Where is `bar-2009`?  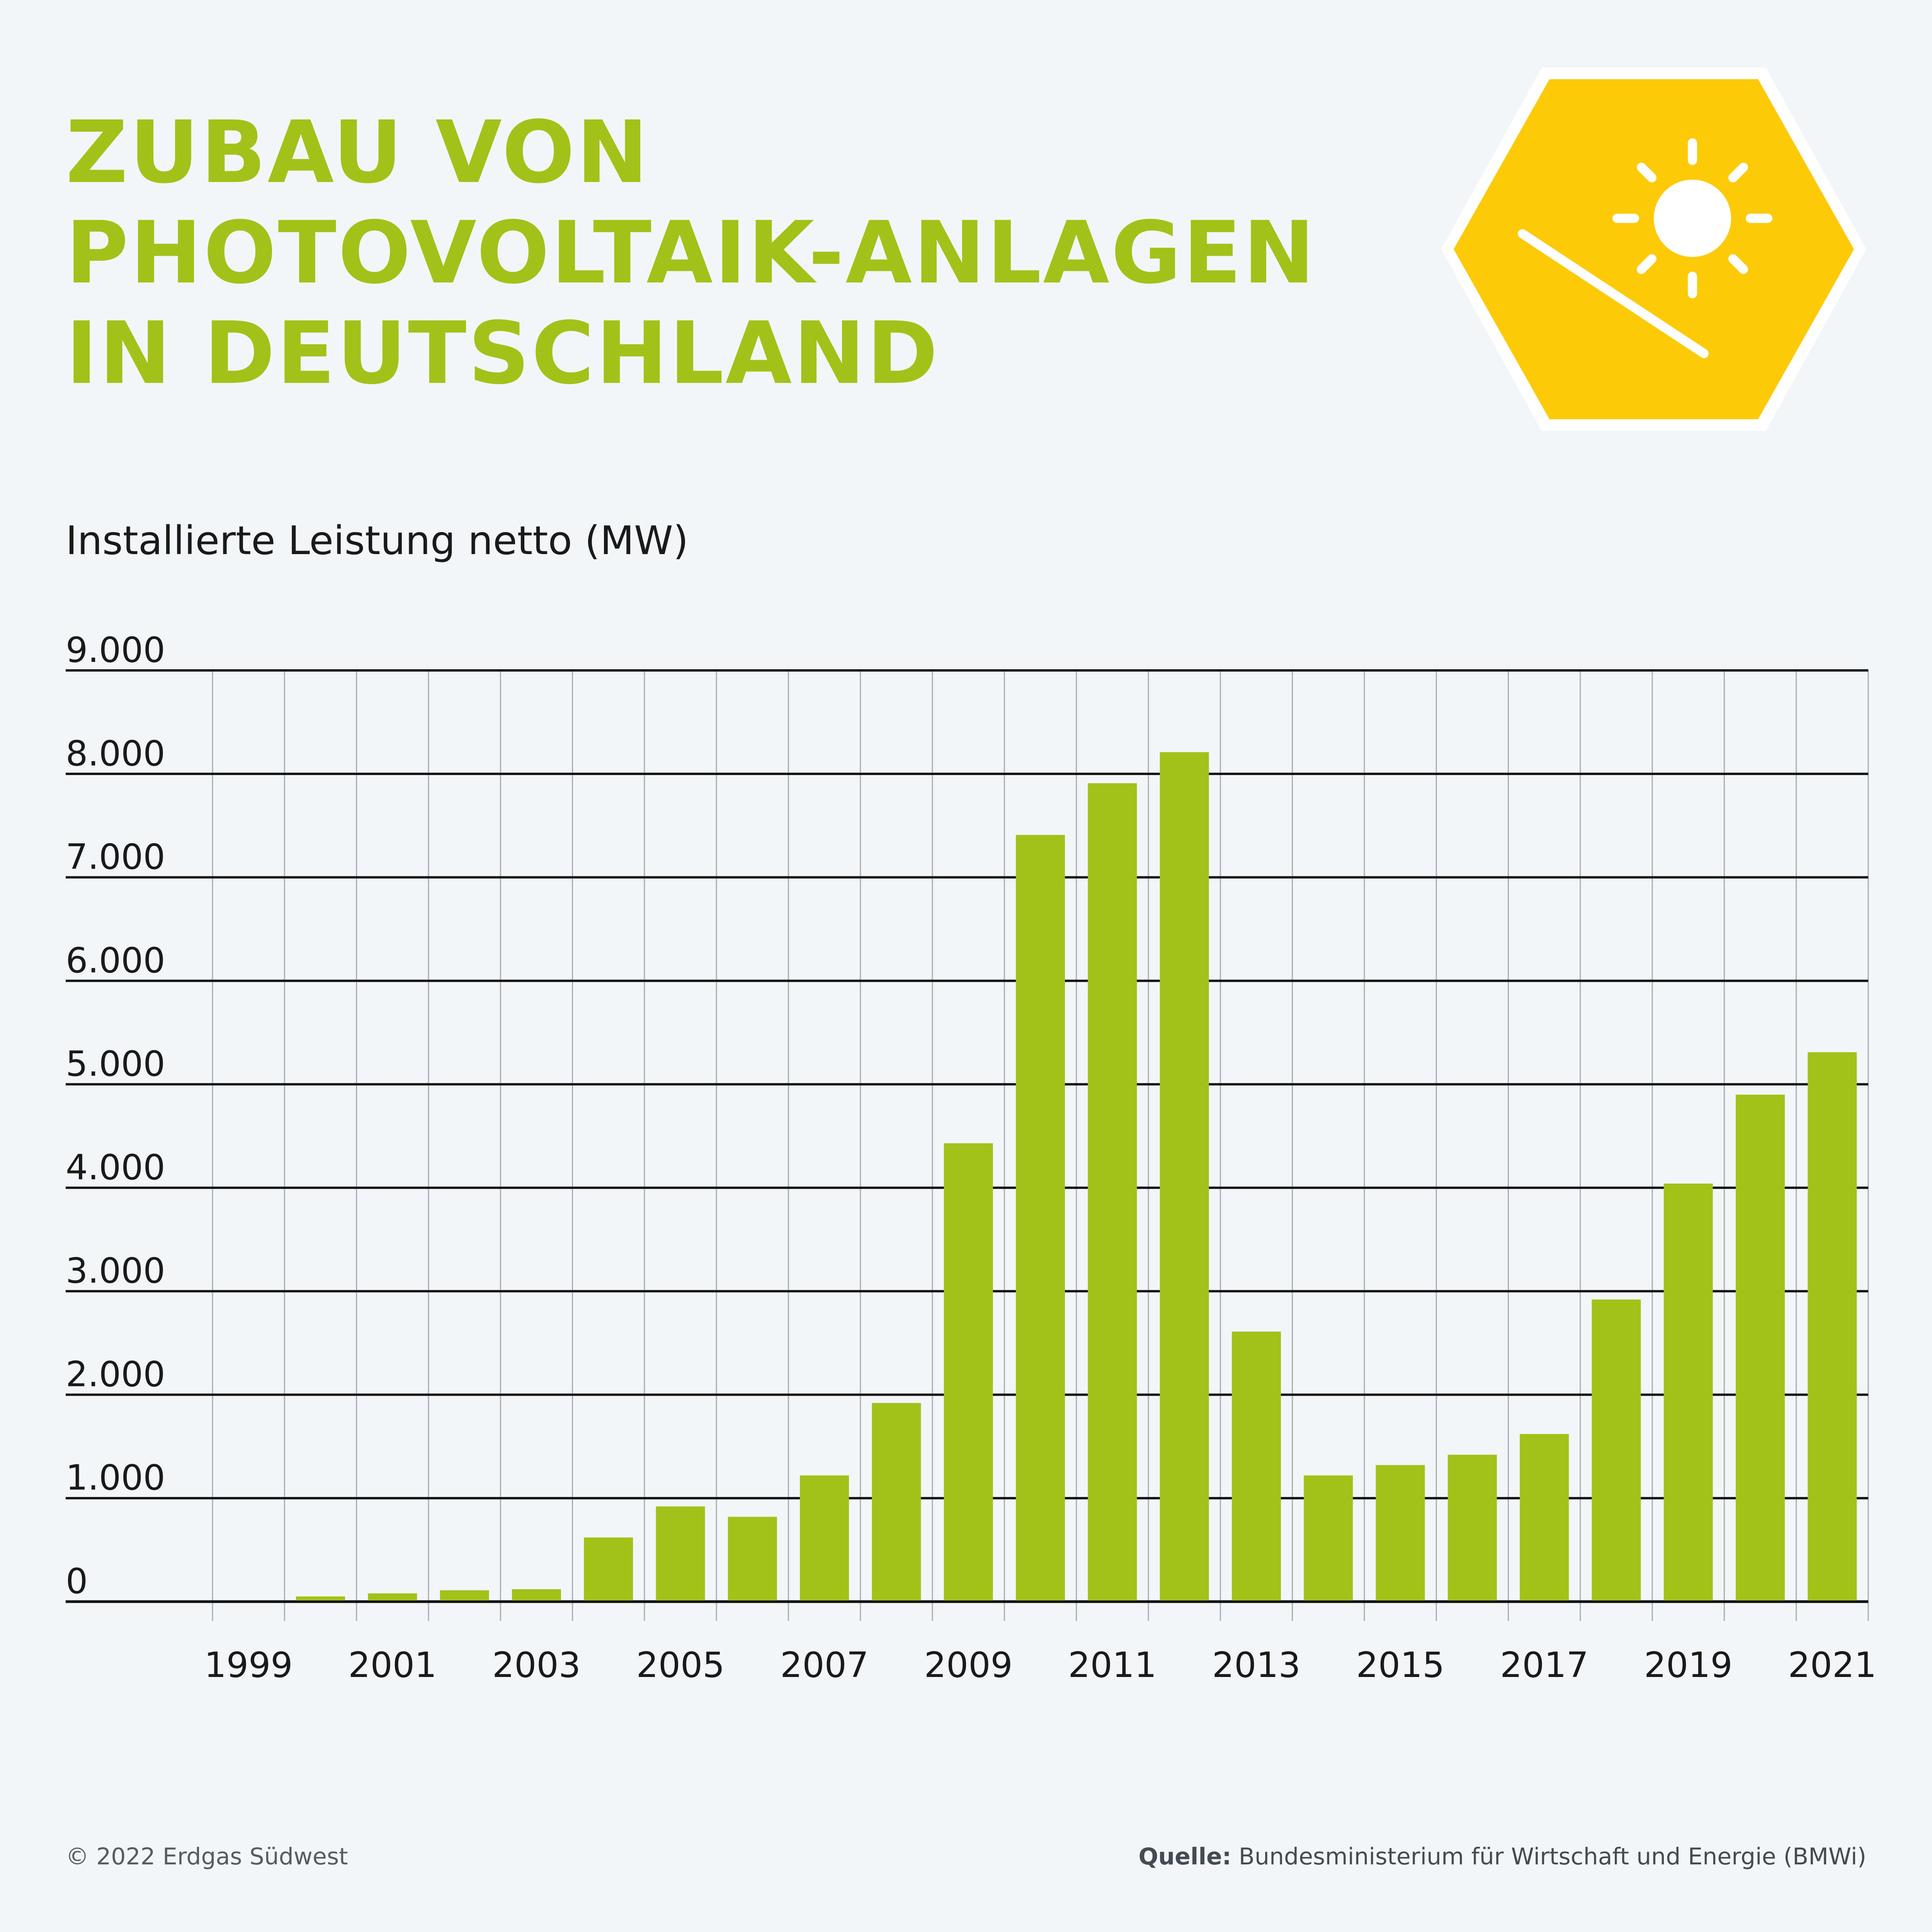
bar-2009 is located at coordinates (969, 1371).